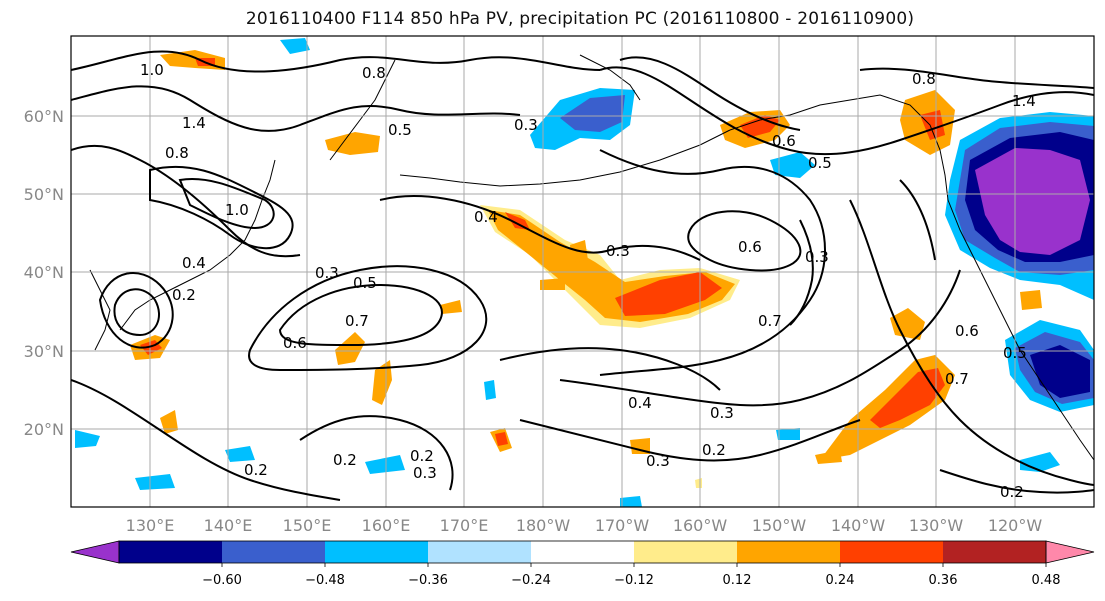 The height and width of the screenshot is (601, 1105). Describe the element at coordinates (943, 580) in the screenshot. I see `colorbar-tick-label: 0.36` at that location.